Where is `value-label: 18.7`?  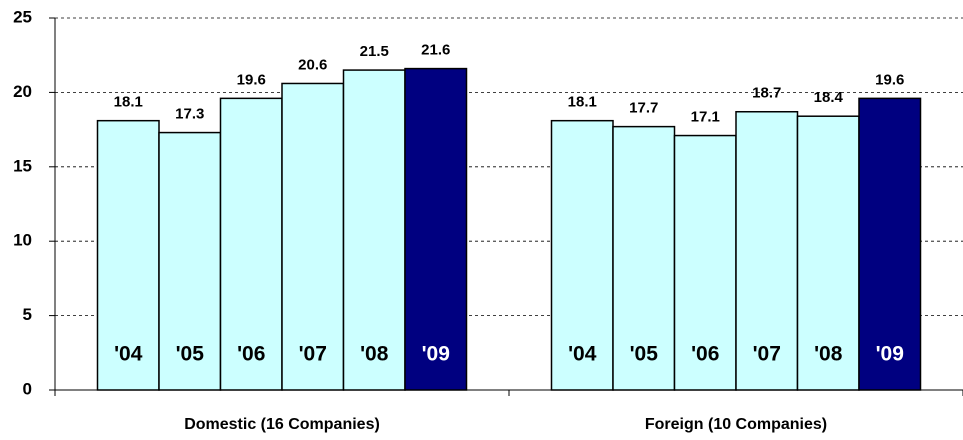 value-label: 18.7 is located at coordinates (766, 93).